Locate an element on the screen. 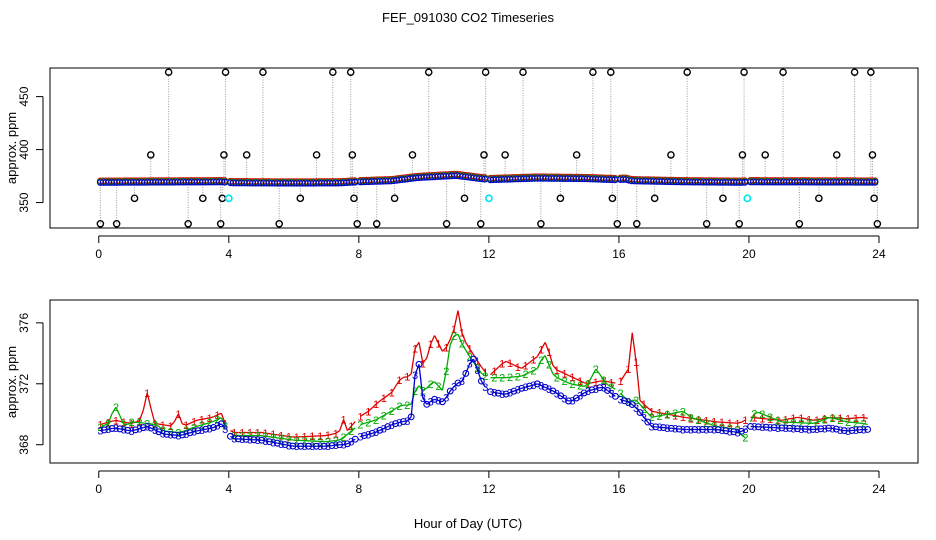 The height and width of the screenshot is (540, 936). top-x-tick-label: 20 is located at coordinates (749, 254).